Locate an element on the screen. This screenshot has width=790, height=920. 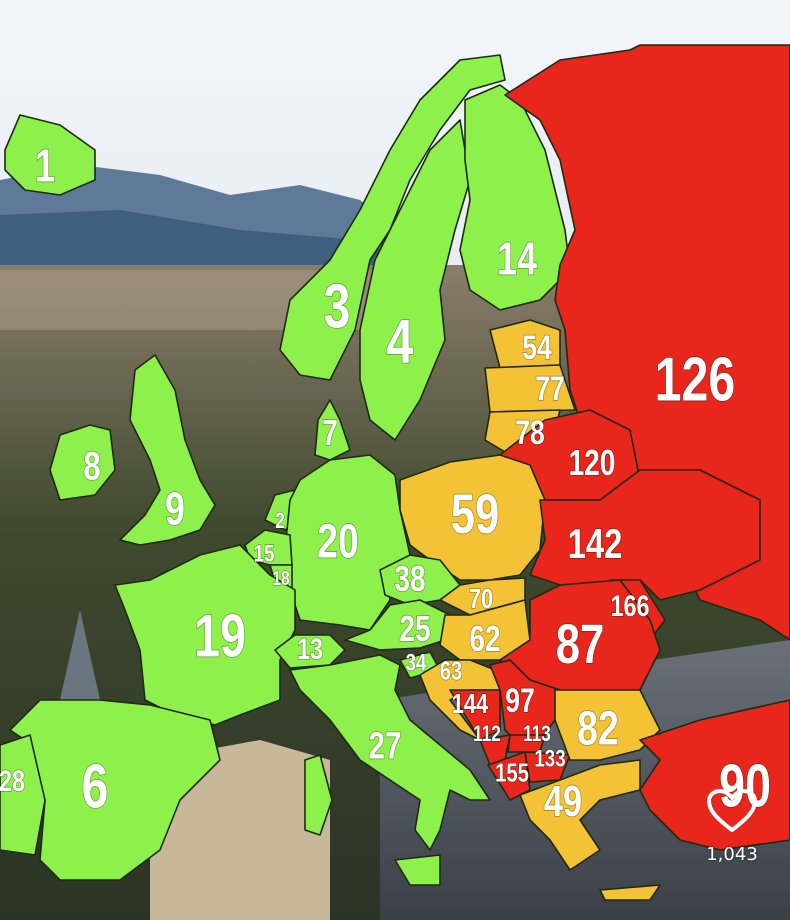
country-value-label: 15 is located at coordinates (264, 553).